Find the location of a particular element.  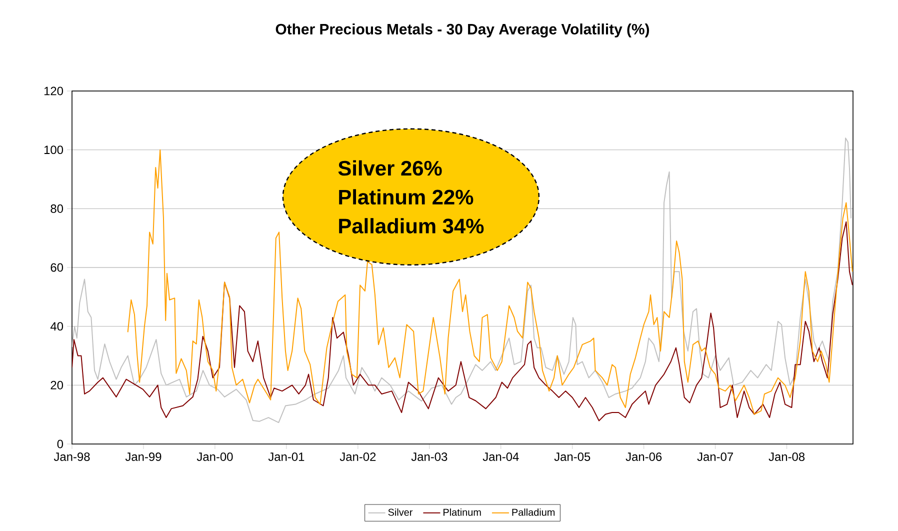

x-tick-label: Jan-05 is located at coordinates (572, 456).